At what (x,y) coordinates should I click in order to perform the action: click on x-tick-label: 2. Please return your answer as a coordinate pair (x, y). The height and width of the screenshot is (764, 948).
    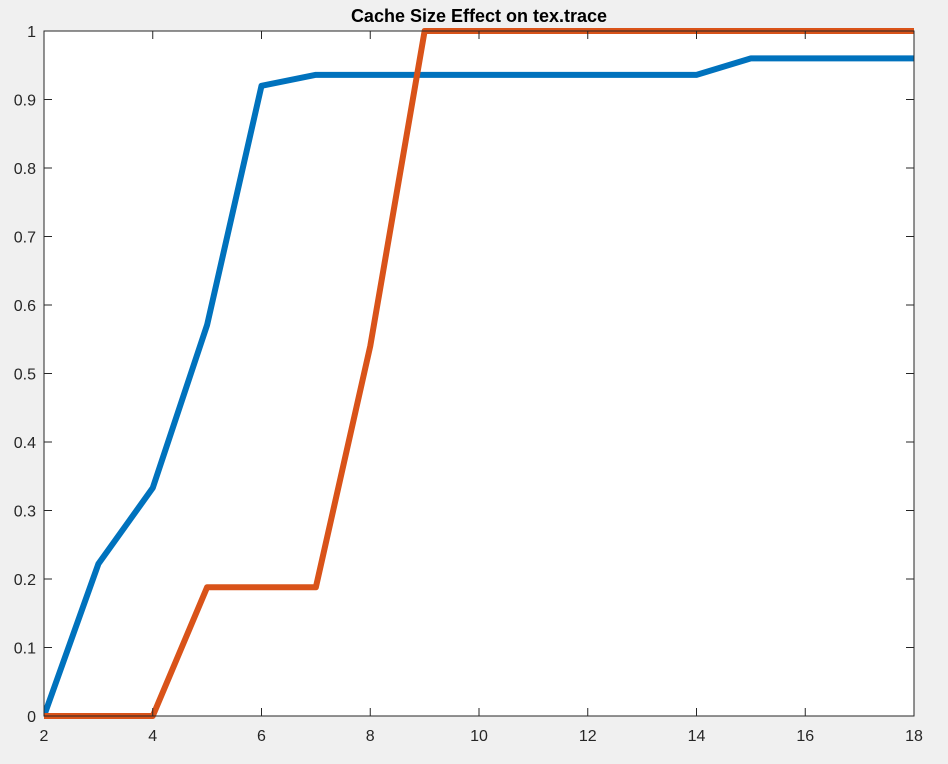
    Looking at the image, I should click on (44, 736).